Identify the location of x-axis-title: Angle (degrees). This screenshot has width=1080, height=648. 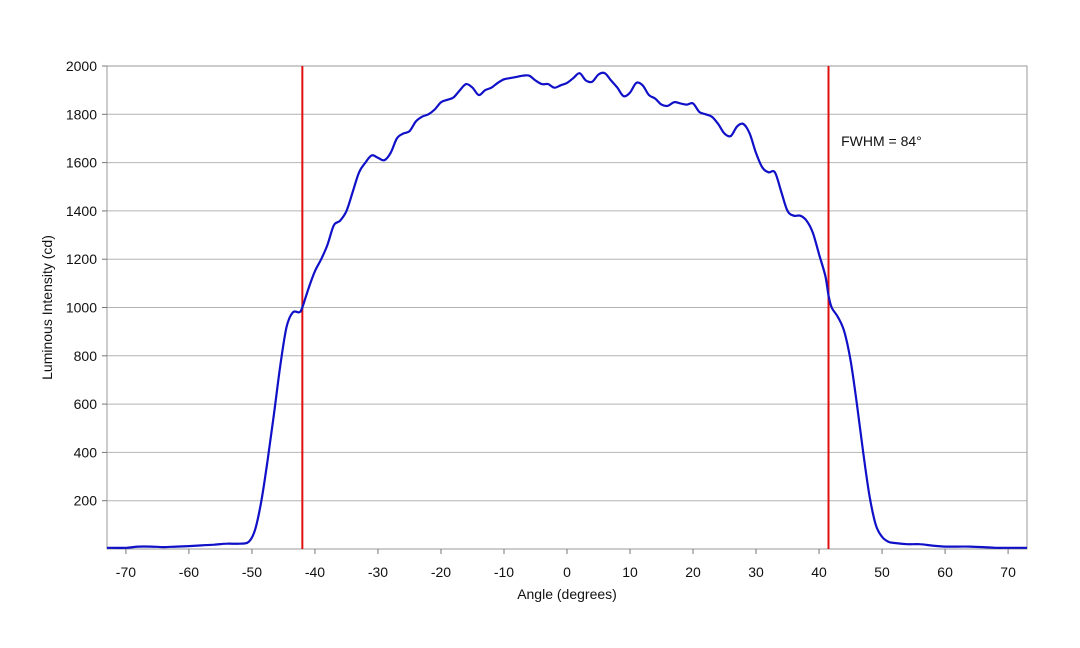
(567, 594).